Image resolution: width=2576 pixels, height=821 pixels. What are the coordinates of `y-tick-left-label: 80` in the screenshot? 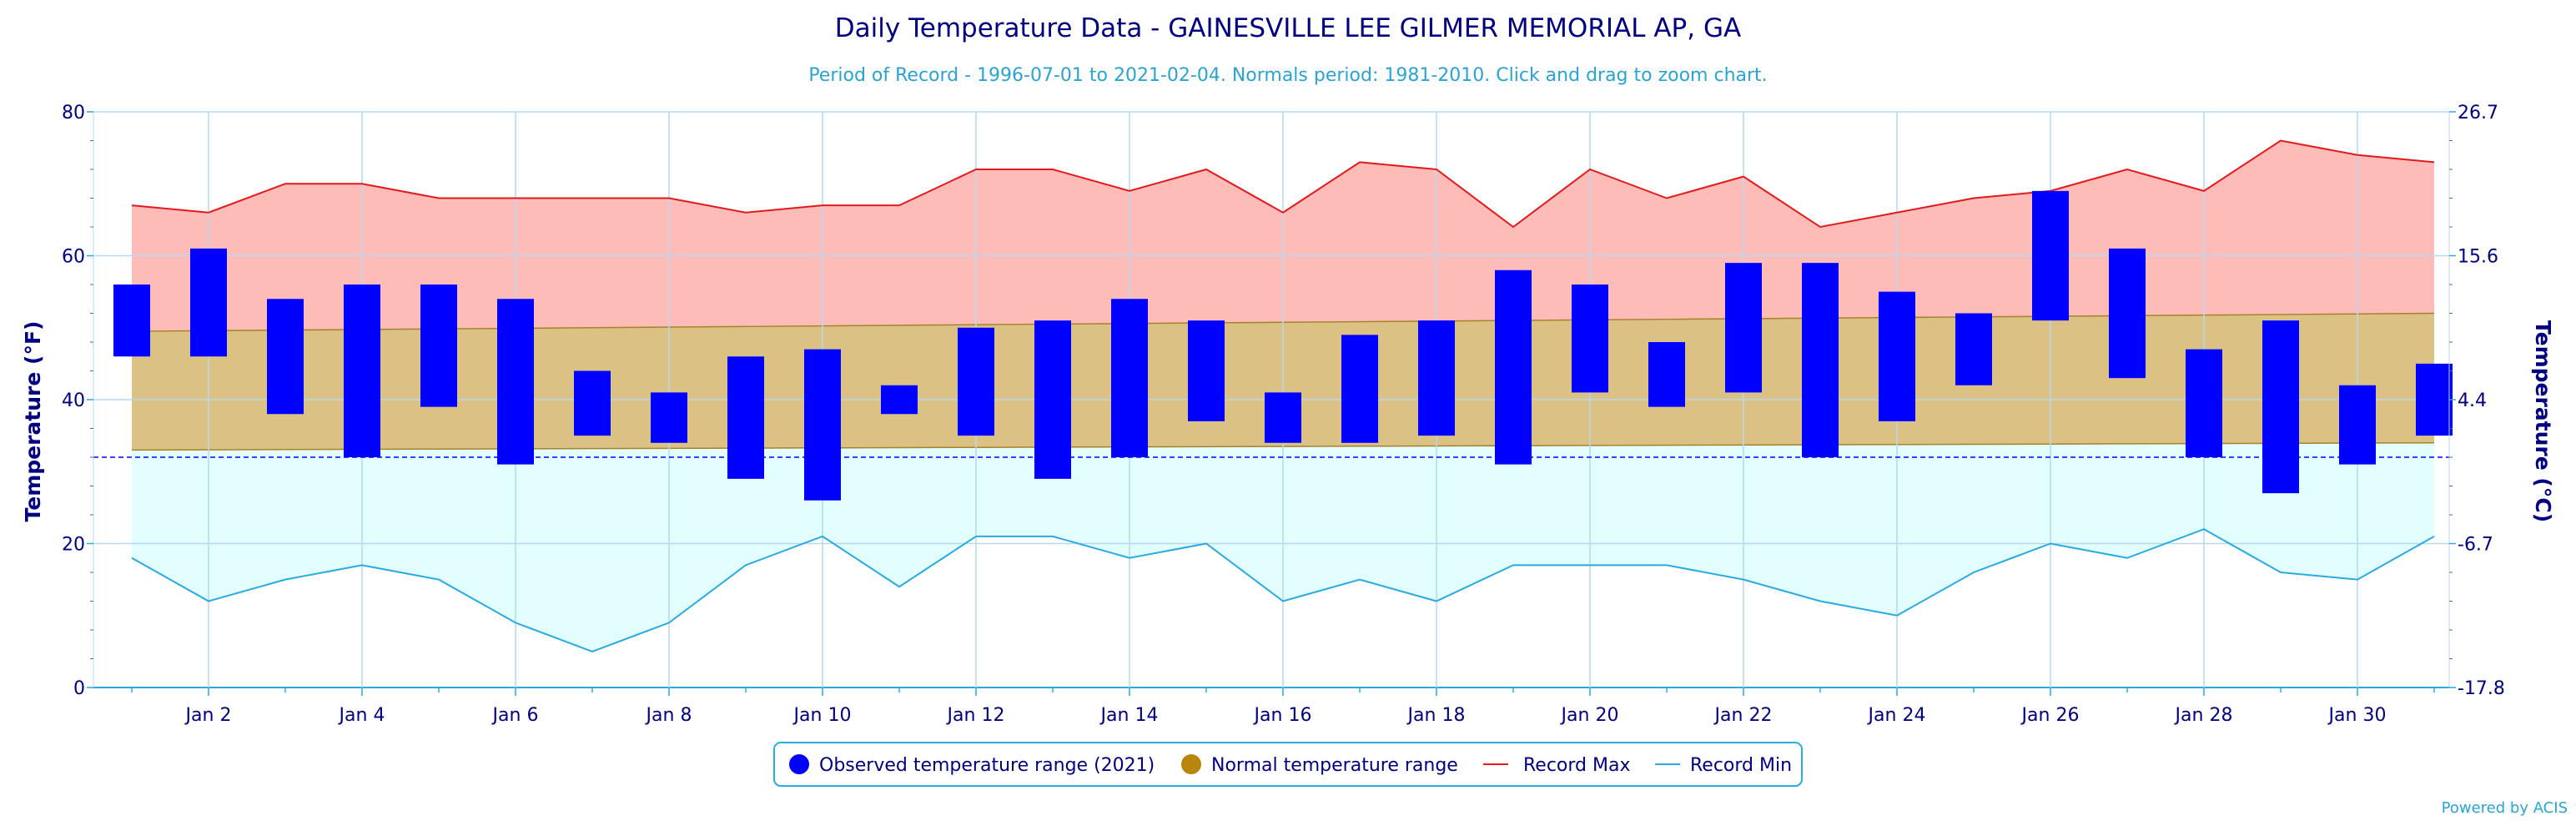 It's located at (73, 113).